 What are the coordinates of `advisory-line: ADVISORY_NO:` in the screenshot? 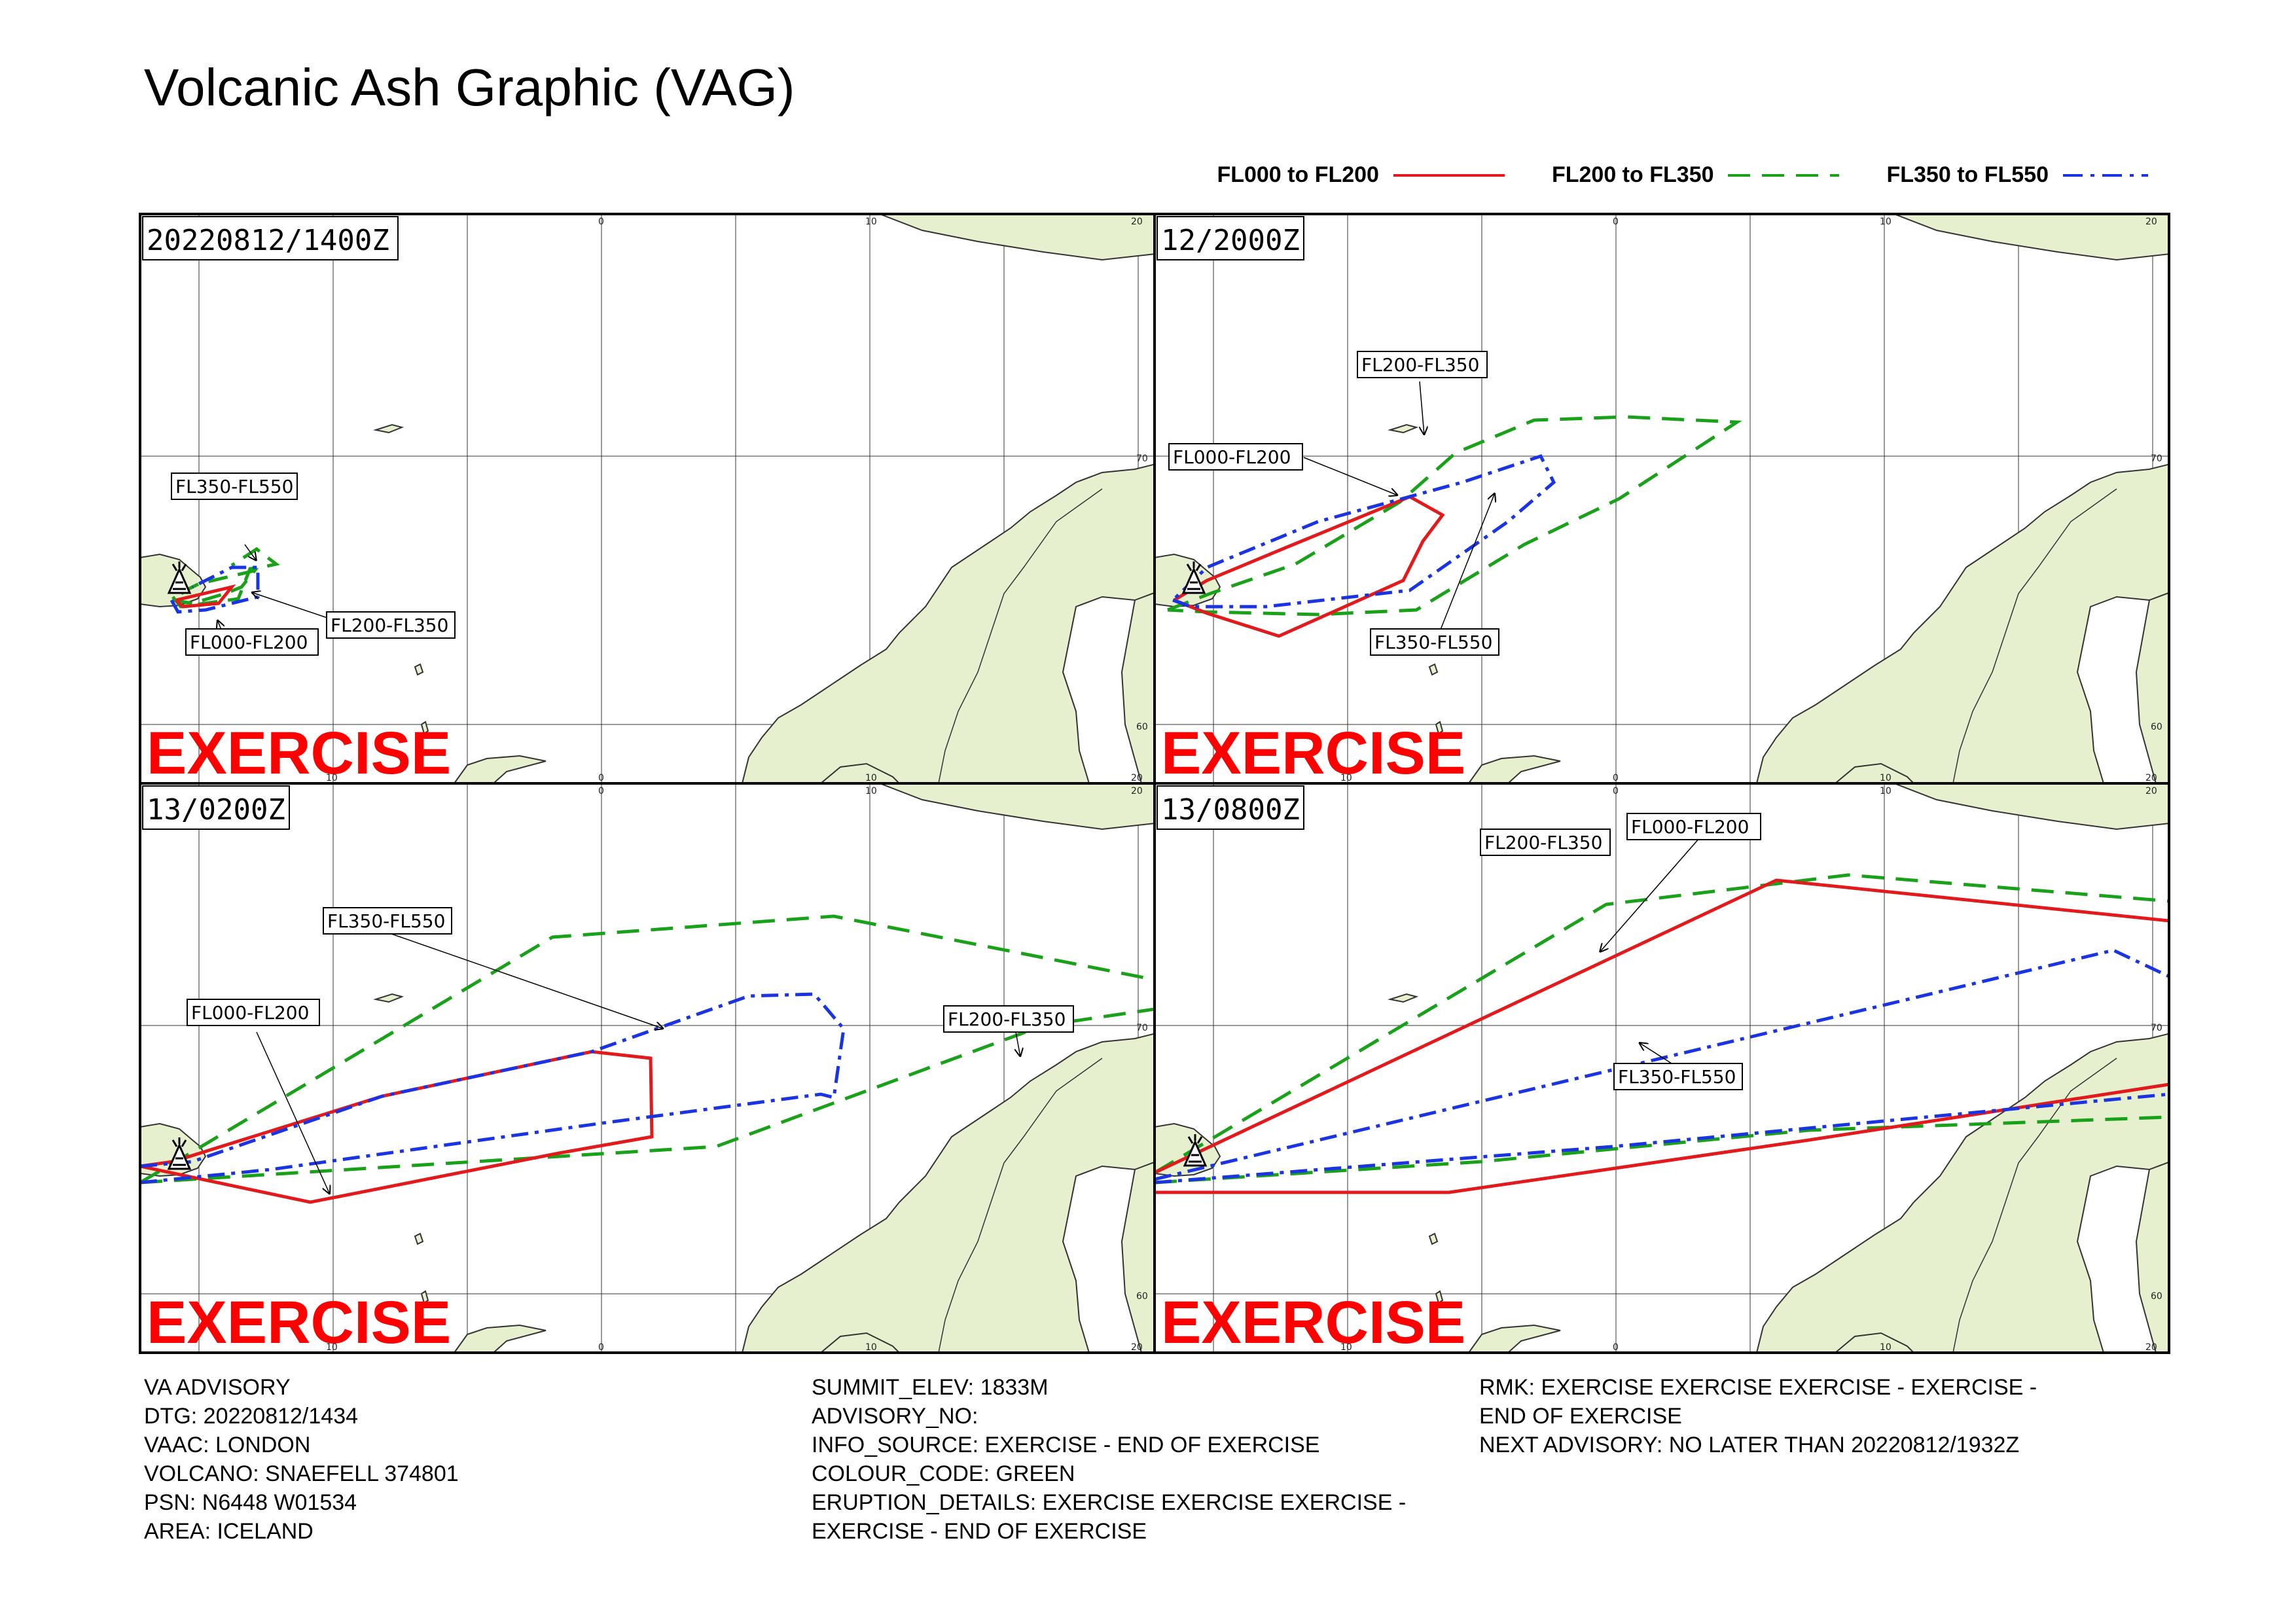 It's located at (895, 1417).